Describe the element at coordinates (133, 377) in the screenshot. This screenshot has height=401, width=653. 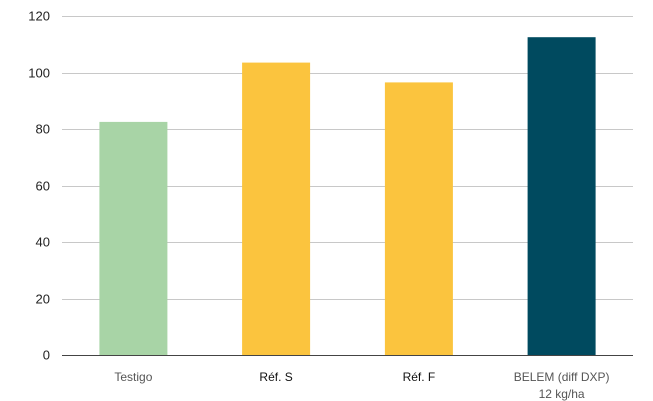
I see `x-tick-label: Testigo` at that location.